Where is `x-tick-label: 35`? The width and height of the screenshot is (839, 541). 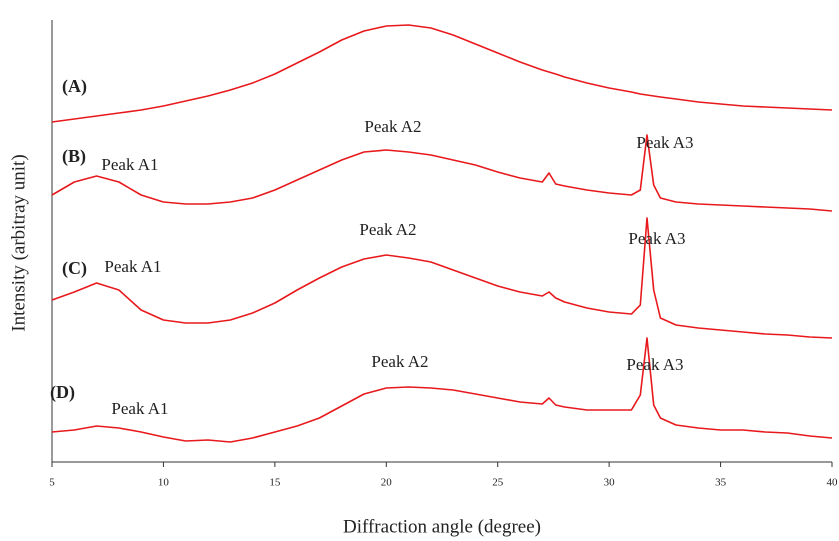 x-tick-label: 35 is located at coordinates (721, 483).